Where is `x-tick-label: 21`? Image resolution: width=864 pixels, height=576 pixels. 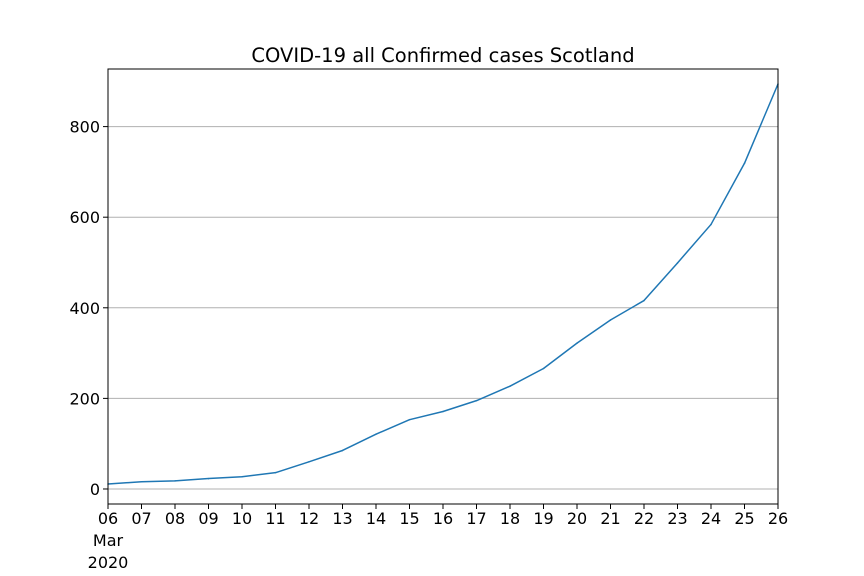 x-tick-label: 21 is located at coordinates (610, 518).